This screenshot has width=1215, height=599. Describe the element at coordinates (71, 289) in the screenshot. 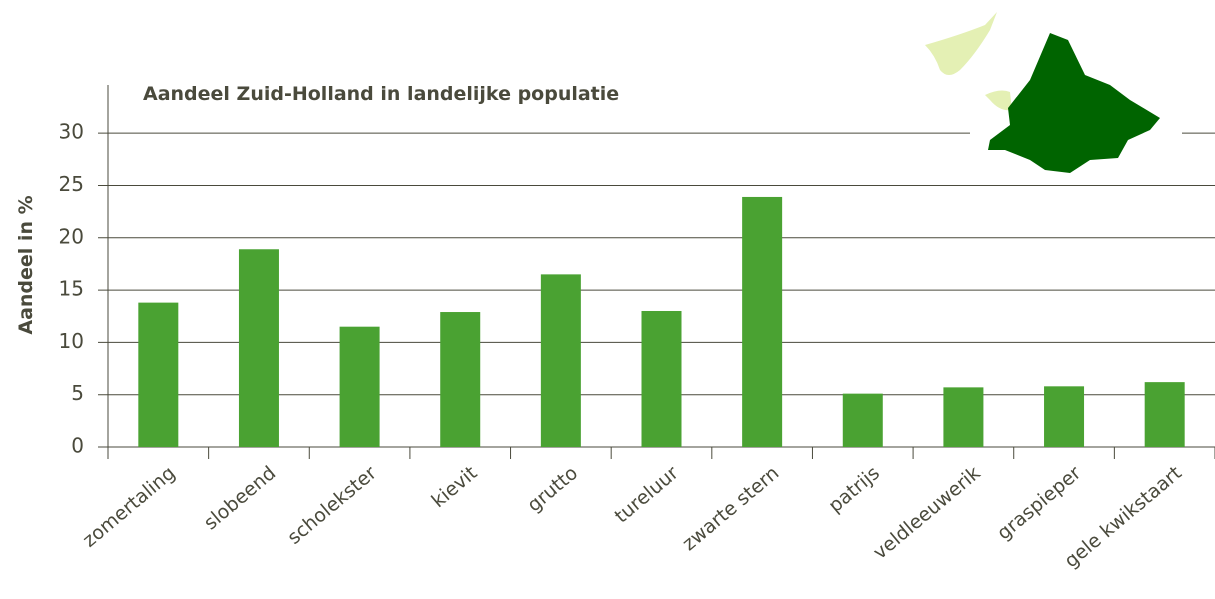

I see `y-tick-label: 15` at that location.